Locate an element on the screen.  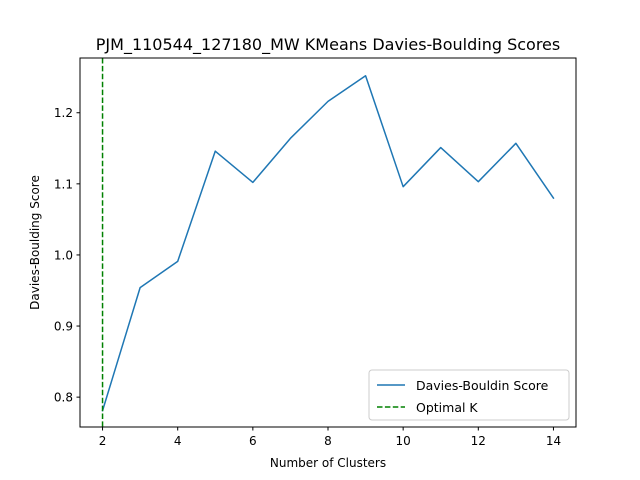
y-tick-label: 0.9 is located at coordinates (63, 327).